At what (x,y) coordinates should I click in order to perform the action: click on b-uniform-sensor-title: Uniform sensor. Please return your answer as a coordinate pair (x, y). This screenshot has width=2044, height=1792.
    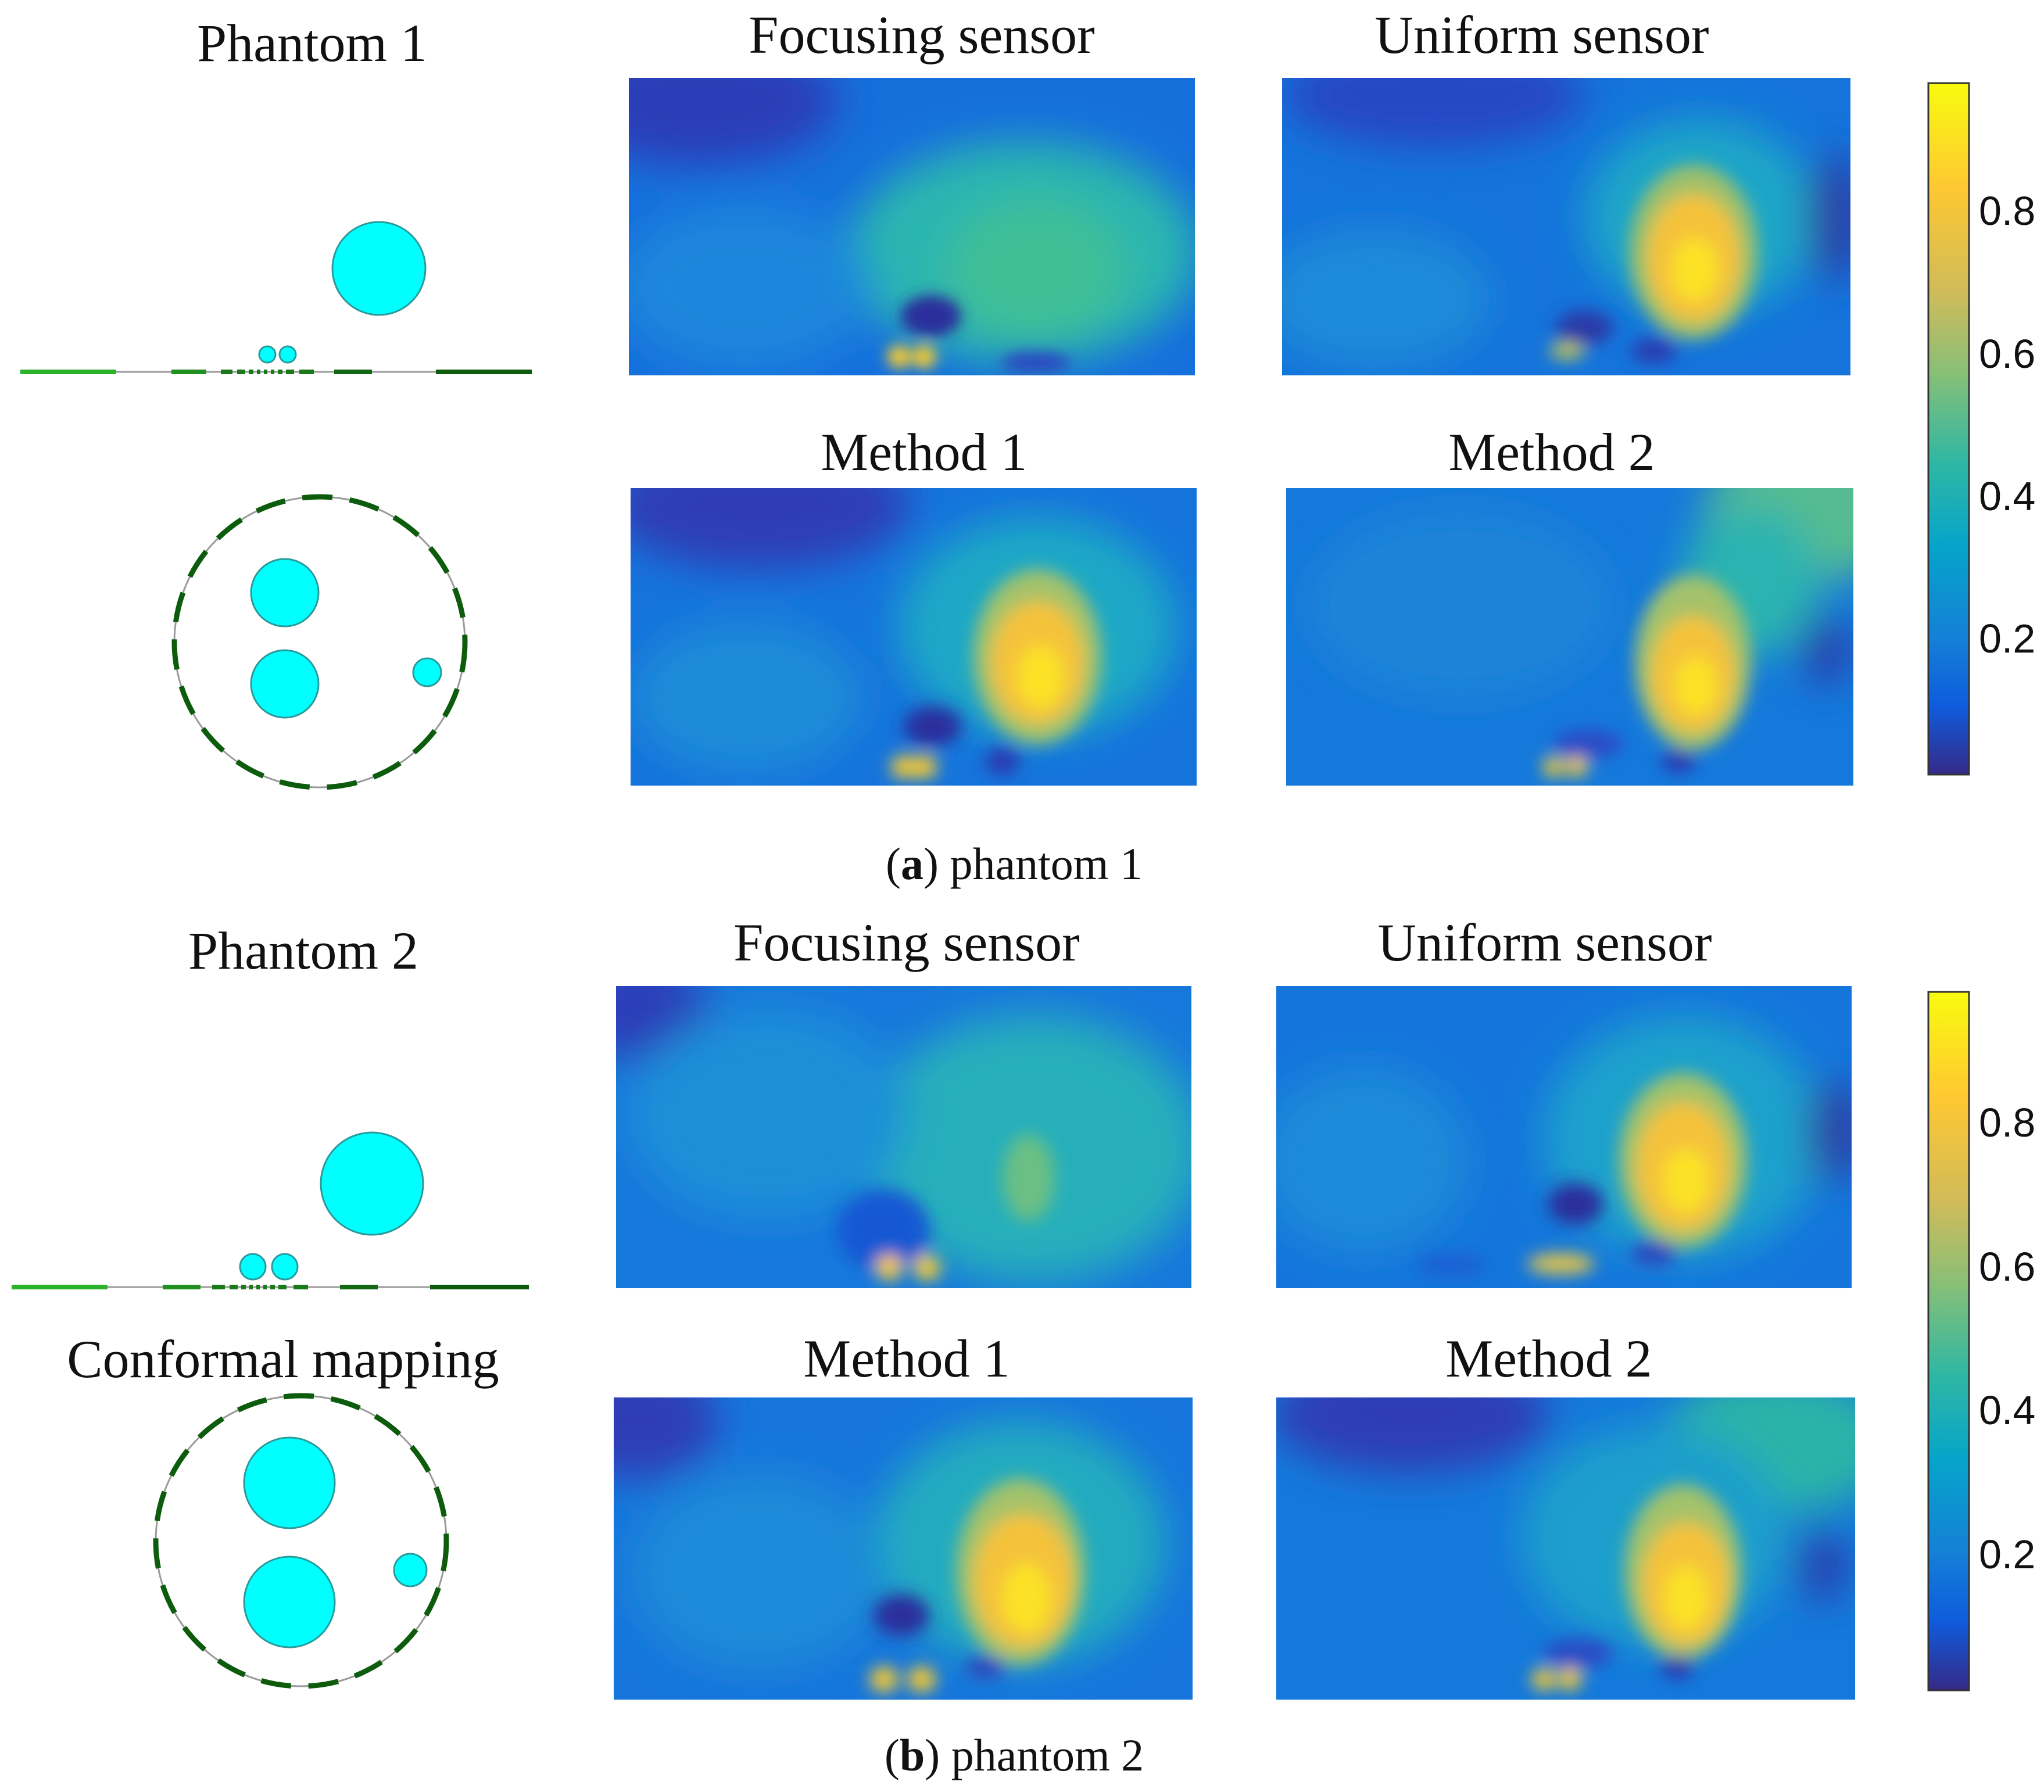
    Looking at the image, I should click on (1544, 942).